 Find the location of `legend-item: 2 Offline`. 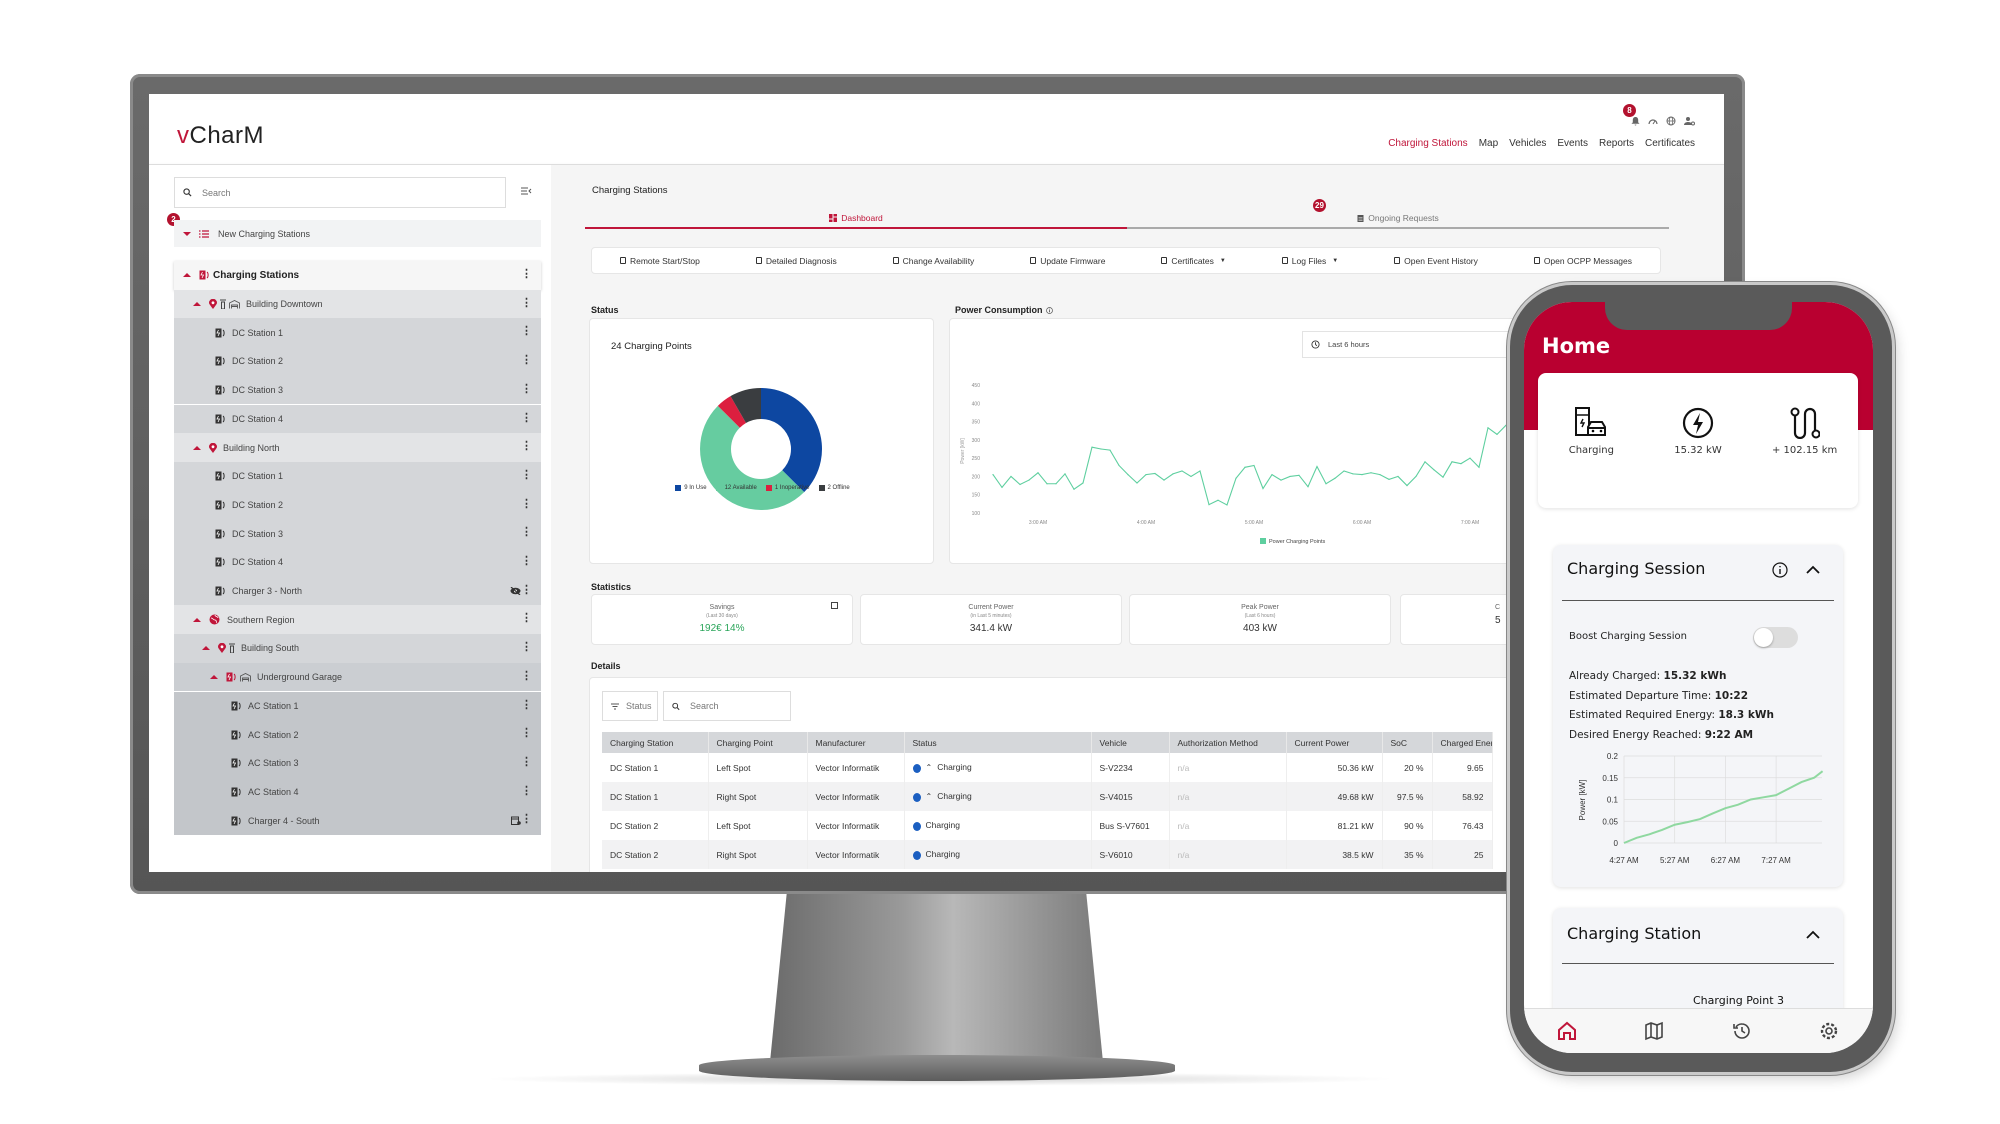

legend-item: 2 Offline is located at coordinates (834, 488).